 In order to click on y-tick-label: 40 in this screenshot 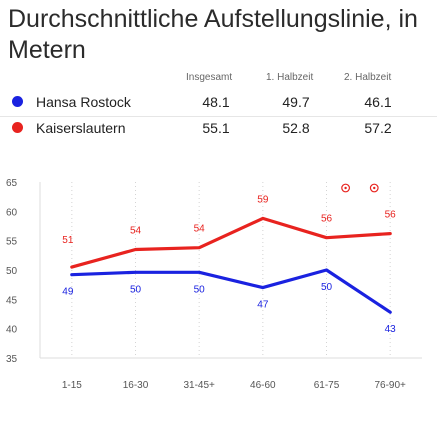, I will do `click(12, 330)`.